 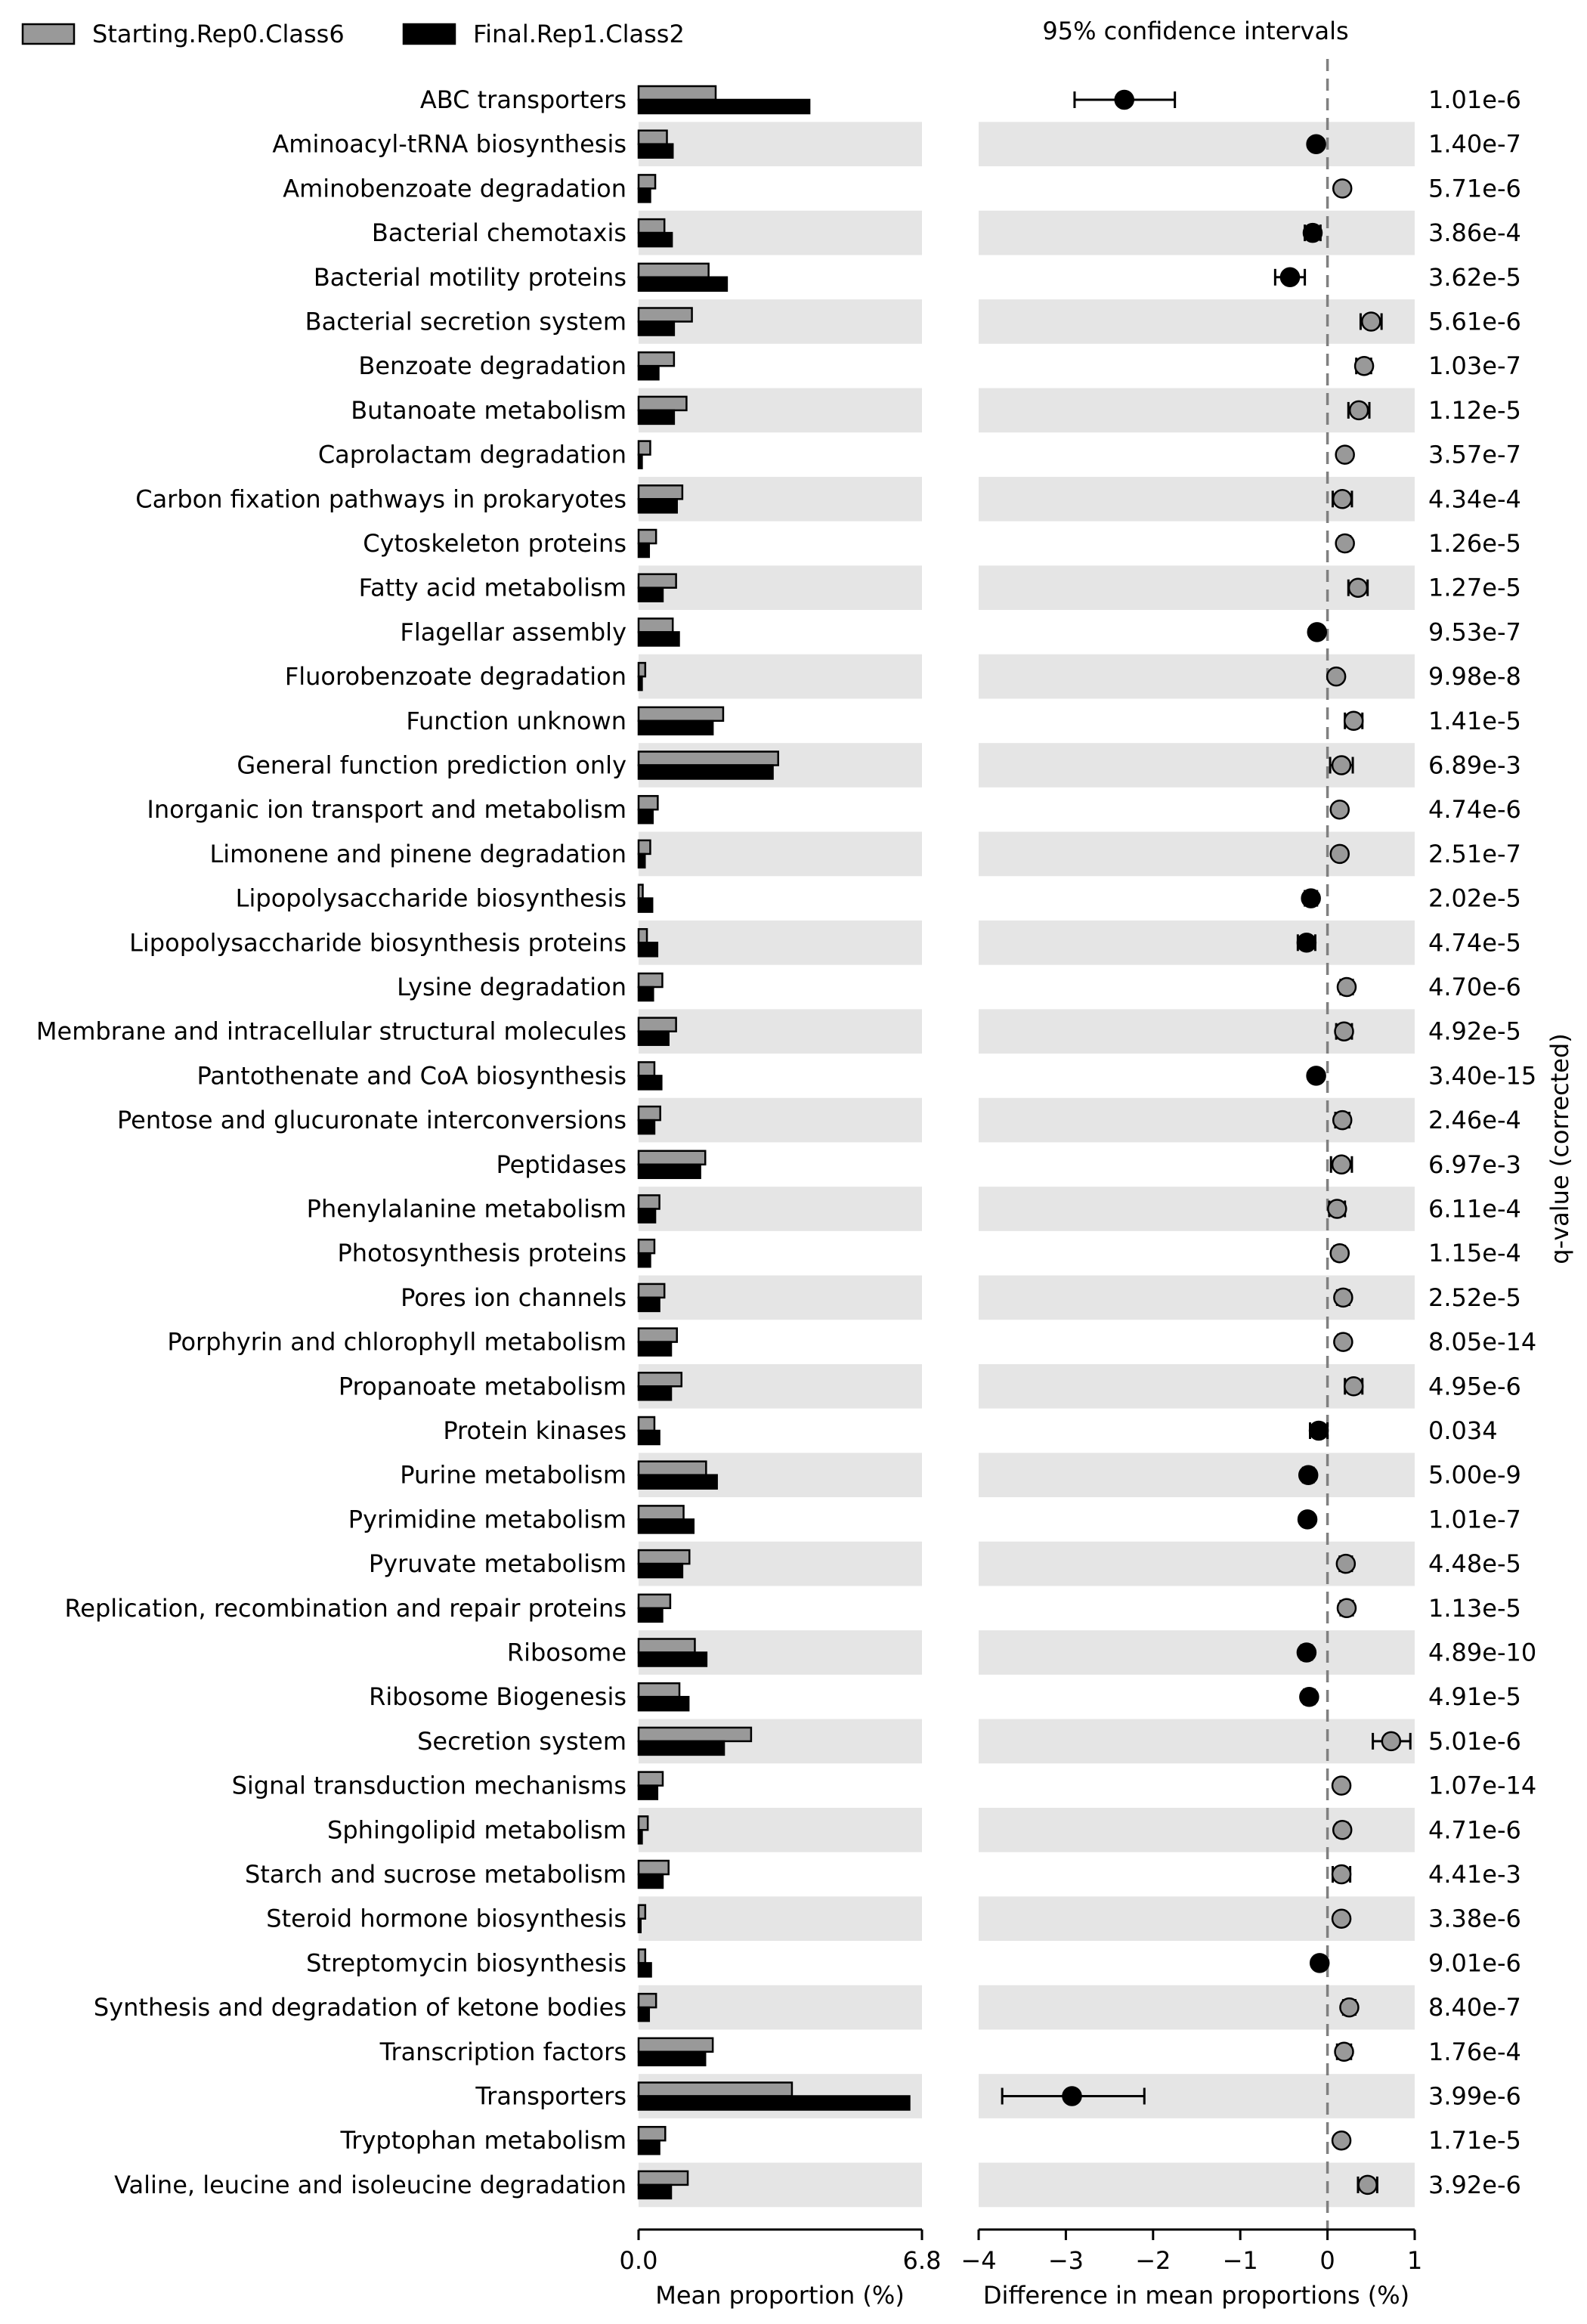 I want to click on category-label: Streptomycin biosynthesis, so click(x=466, y=1962).